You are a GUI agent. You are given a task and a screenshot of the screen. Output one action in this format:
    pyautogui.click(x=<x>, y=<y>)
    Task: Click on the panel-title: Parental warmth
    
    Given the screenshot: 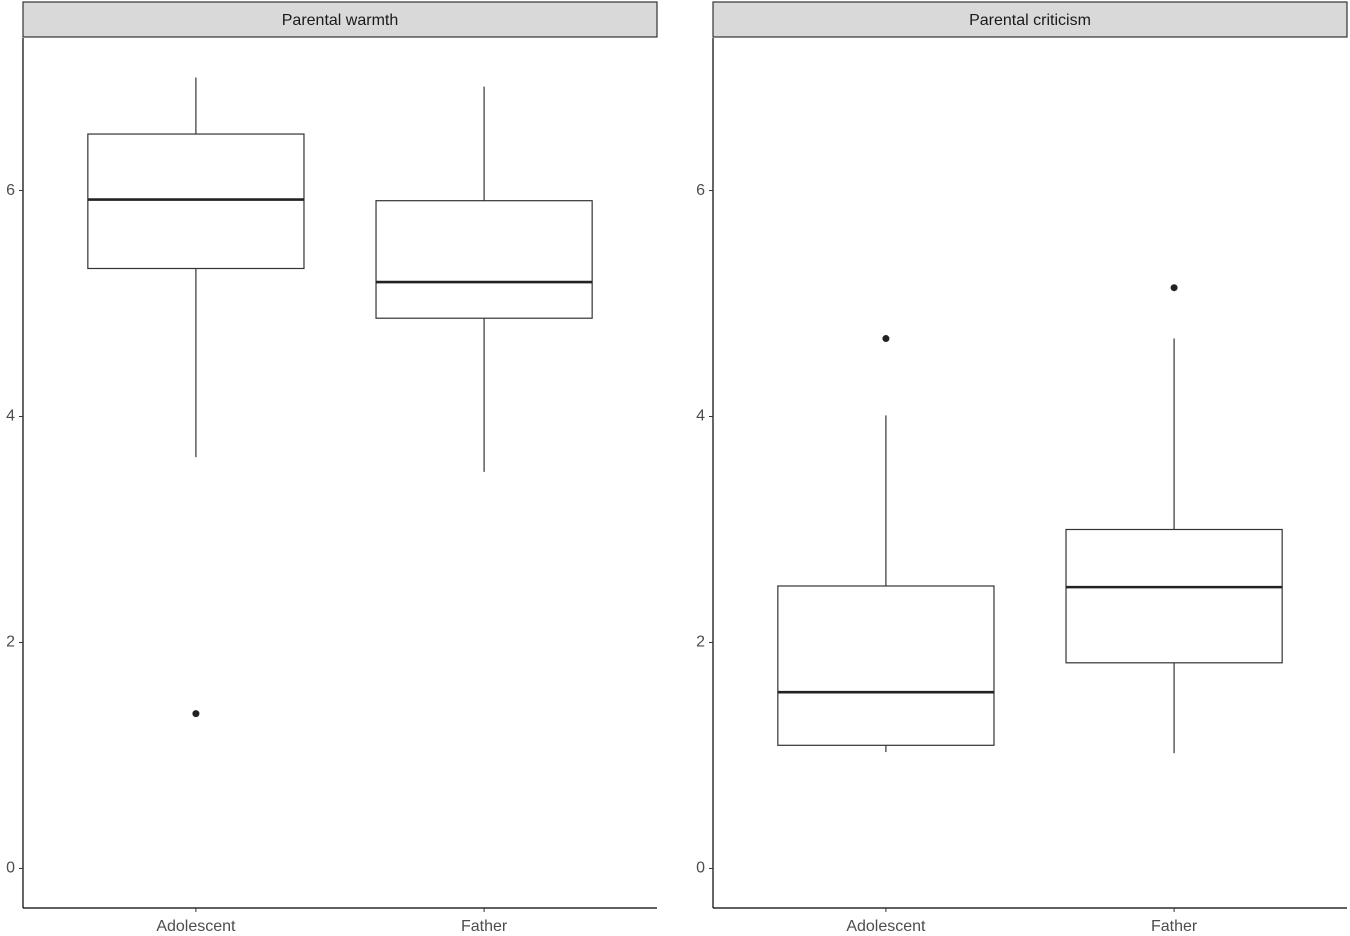 What is the action you would take?
    pyautogui.click(x=340, y=20)
    